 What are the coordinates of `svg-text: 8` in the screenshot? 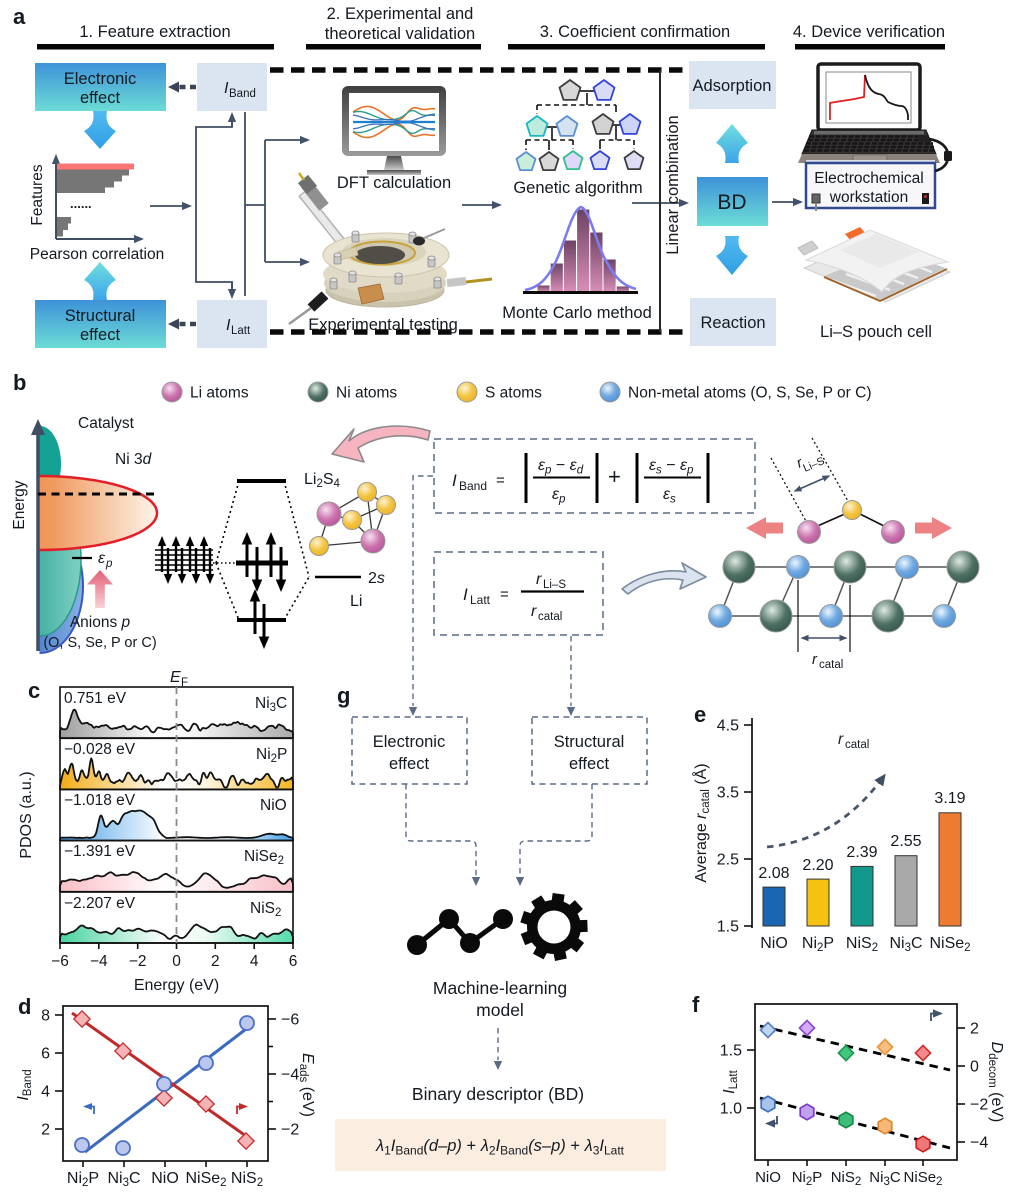 It's located at (45, 1016).